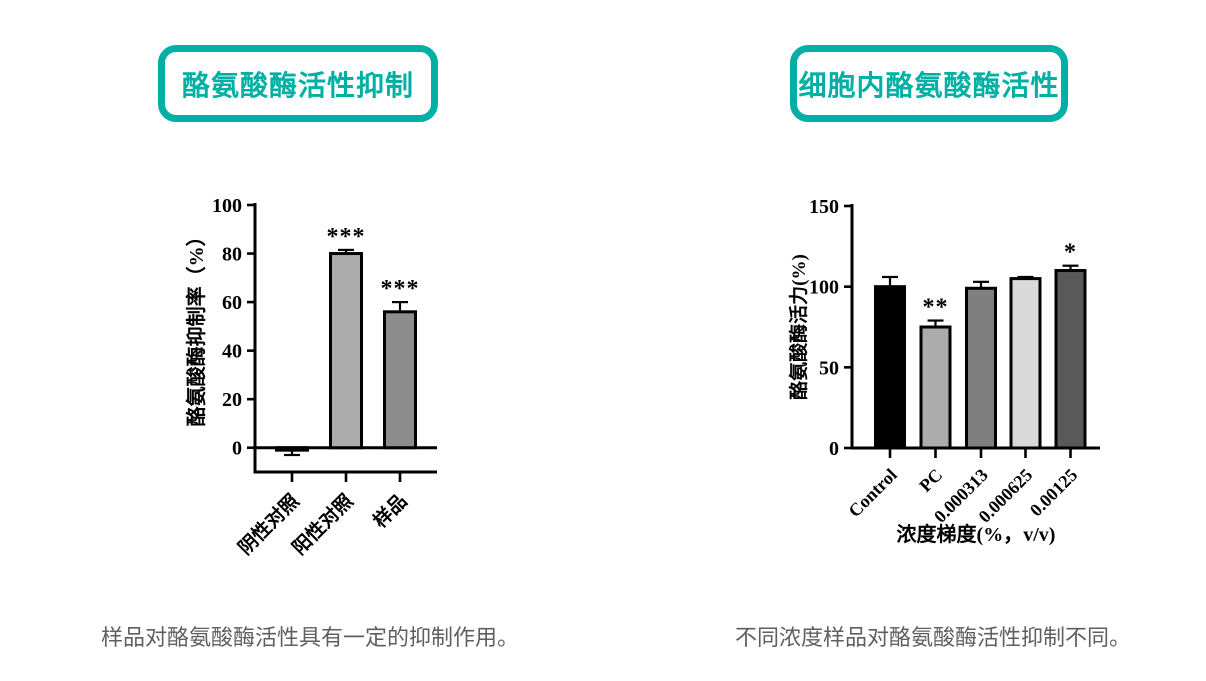 This screenshot has width=1206, height=681. Describe the element at coordinates (932, 637) in the screenshot. I see `right-caption: 不同浓度样品对酪氨酸酶活性抑制不同。` at that location.